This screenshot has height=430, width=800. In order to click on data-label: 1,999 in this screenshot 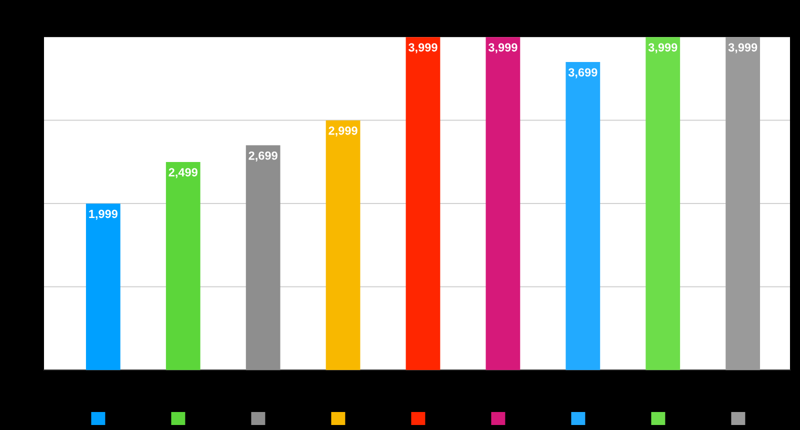, I will do `click(103, 215)`.